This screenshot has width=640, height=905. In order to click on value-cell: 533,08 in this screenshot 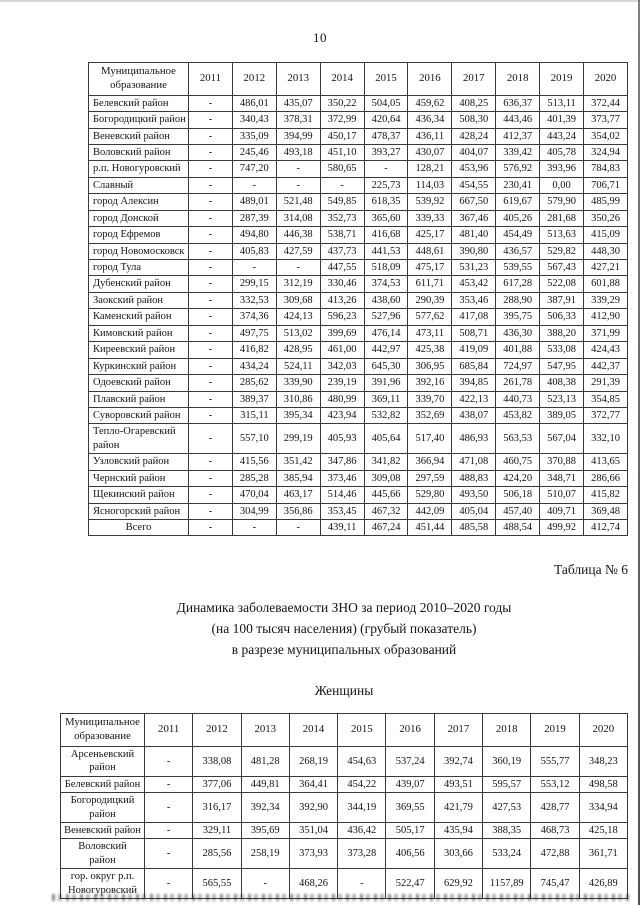, I will do `click(562, 350)`.